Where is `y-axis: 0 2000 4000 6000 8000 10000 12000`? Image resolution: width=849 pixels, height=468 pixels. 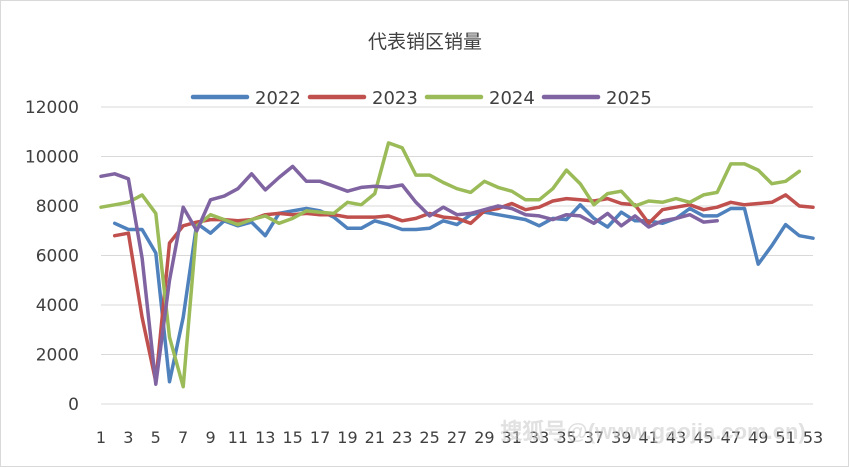
y-axis: 0 2000 4000 6000 8000 10000 12000 is located at coordinates (52, 256).